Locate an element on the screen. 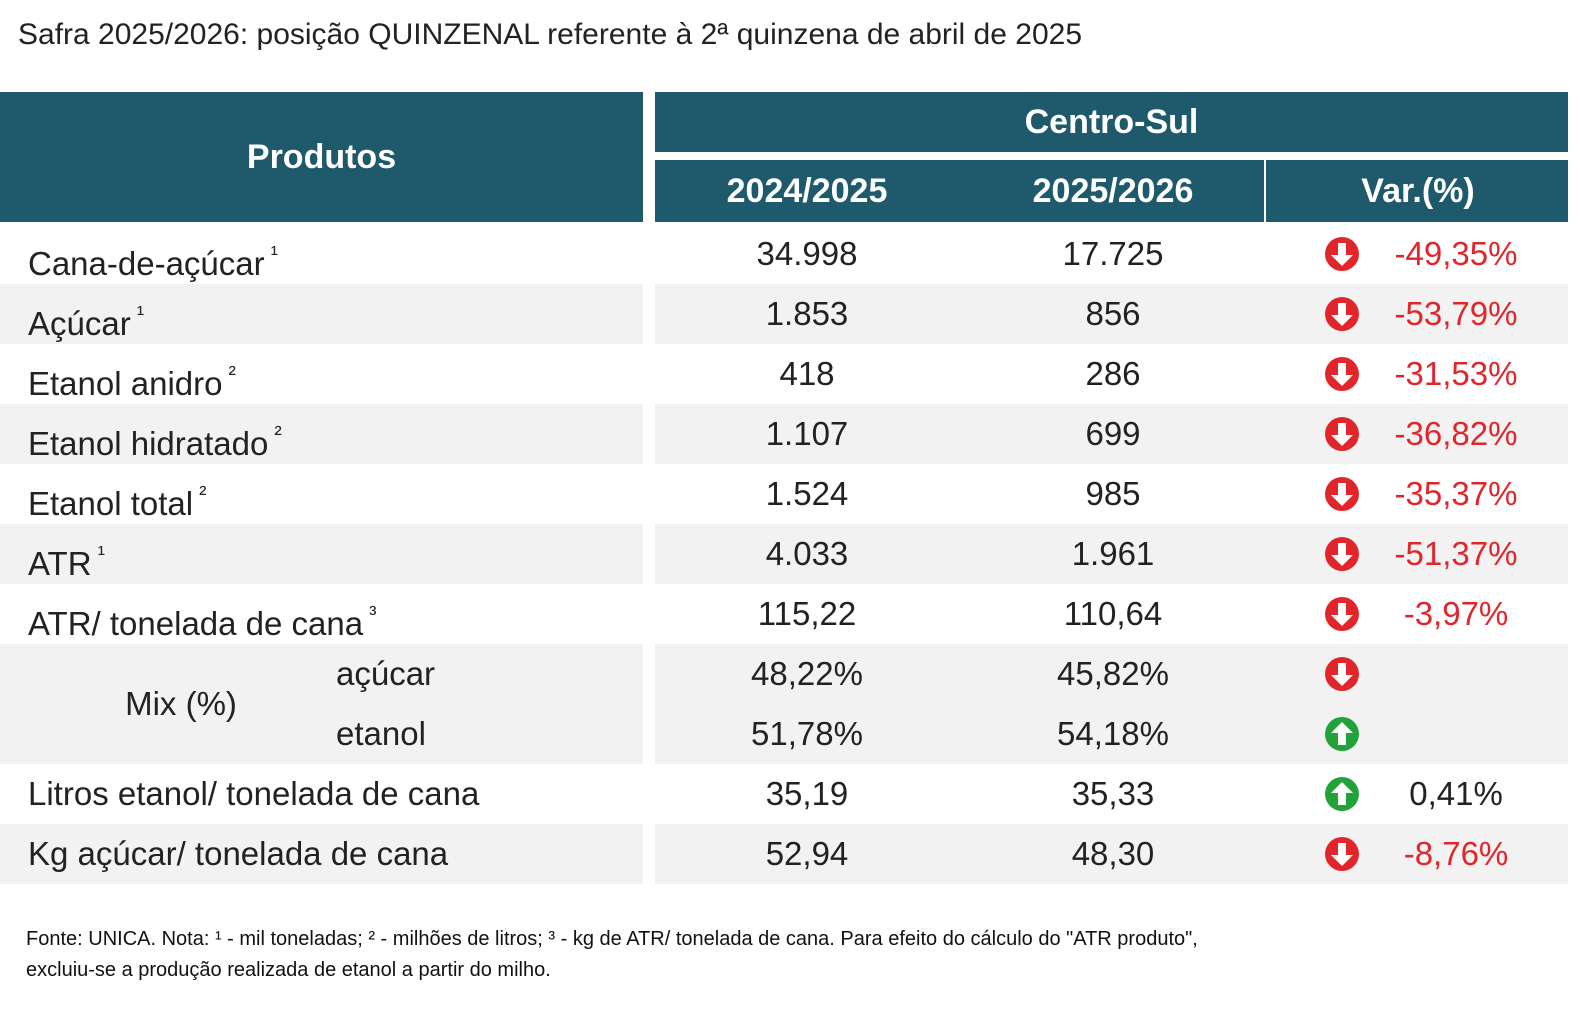 The image size is (1581, 1013). col-header-text: Var.(%) is located at coordinates (1418, 191).